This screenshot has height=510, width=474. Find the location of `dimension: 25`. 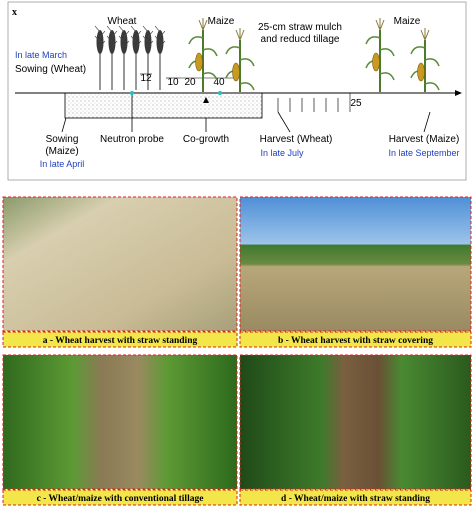

dimension: 25 is located at coordinates (356, 103).